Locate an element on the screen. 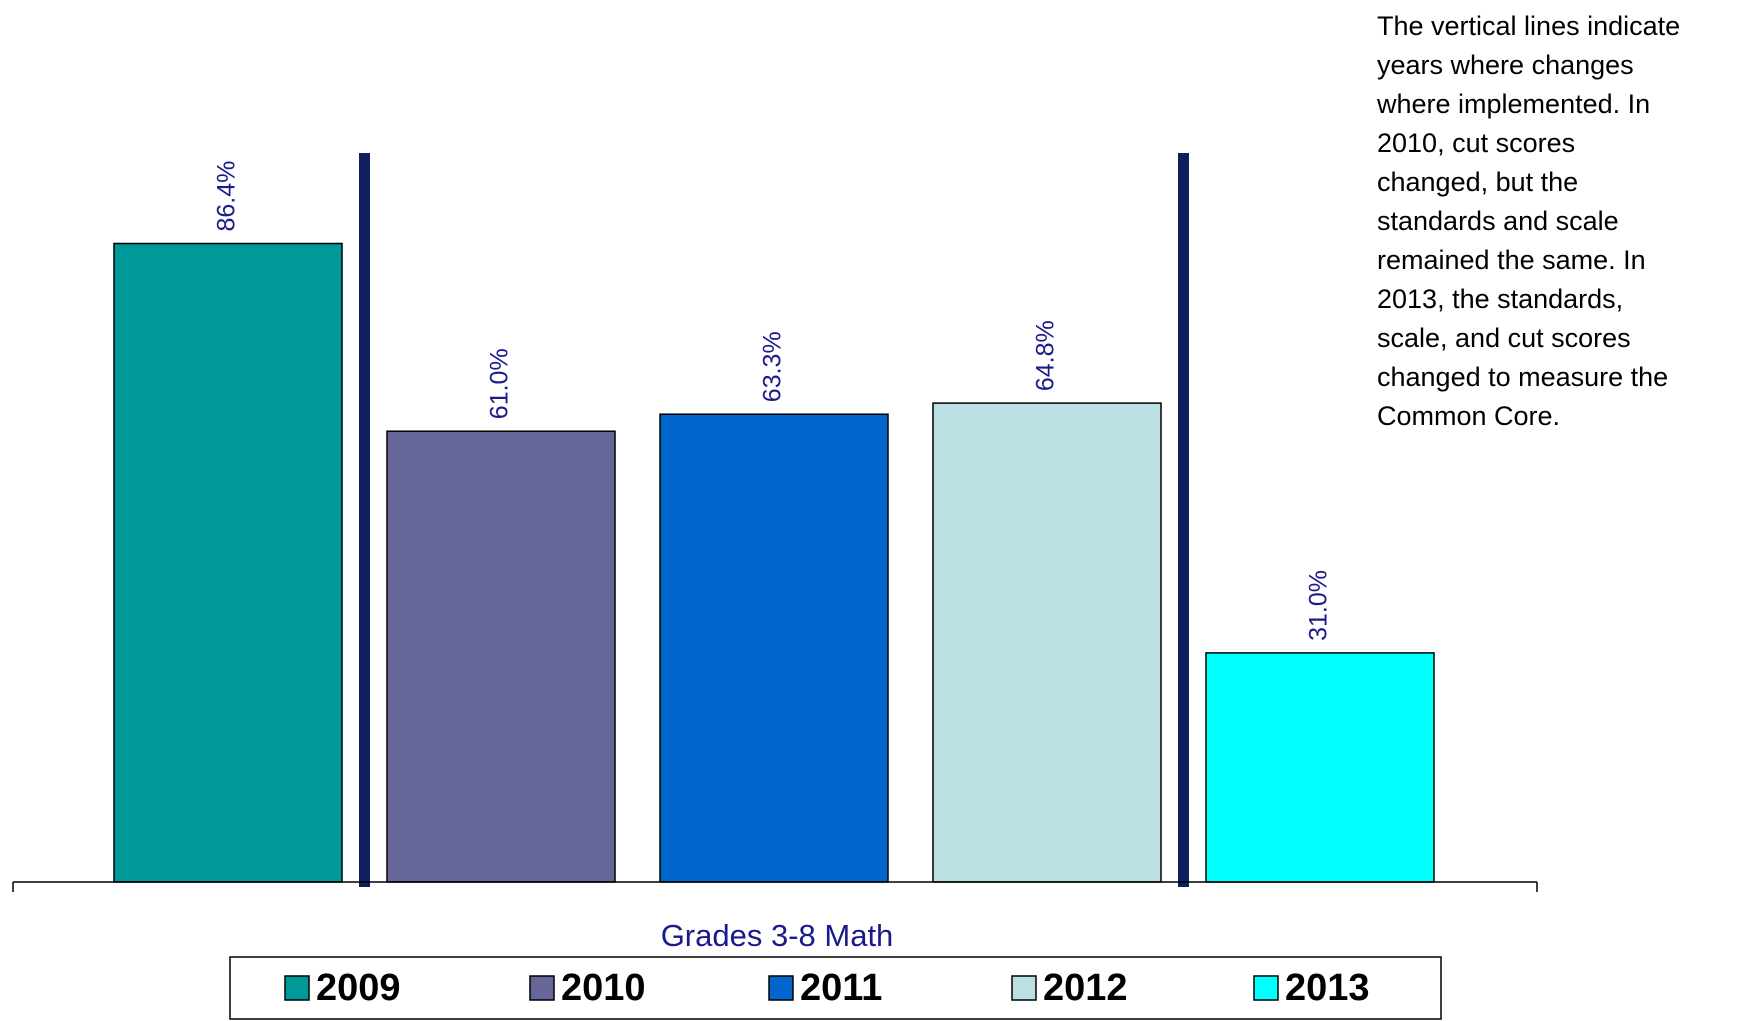  annotation-line: years where changes is located at coordinates (1505, 65).